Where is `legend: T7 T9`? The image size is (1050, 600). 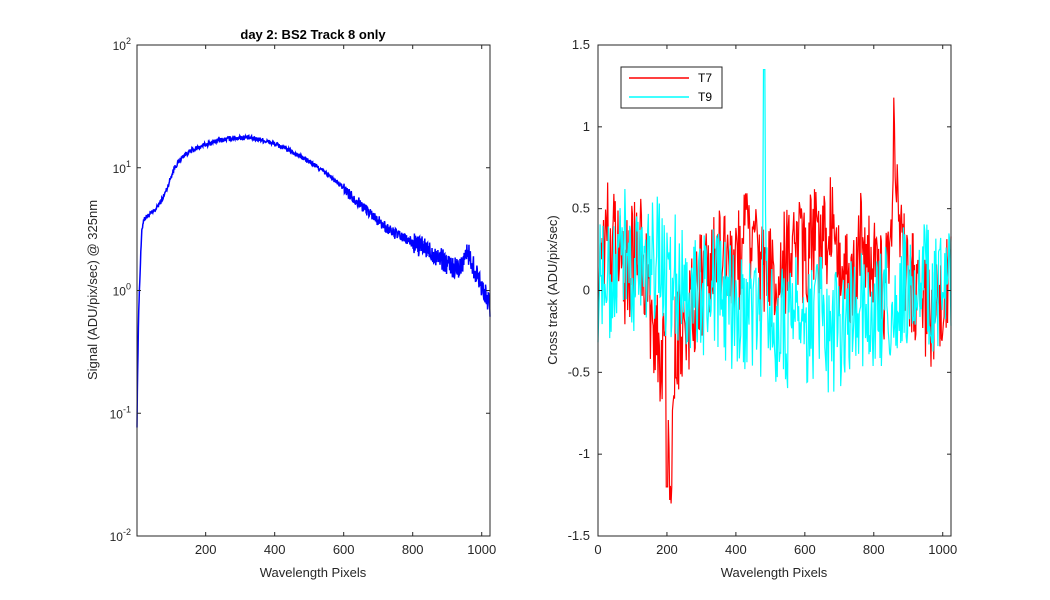 legend: T7 T9 is located at coordinates (671, 87).